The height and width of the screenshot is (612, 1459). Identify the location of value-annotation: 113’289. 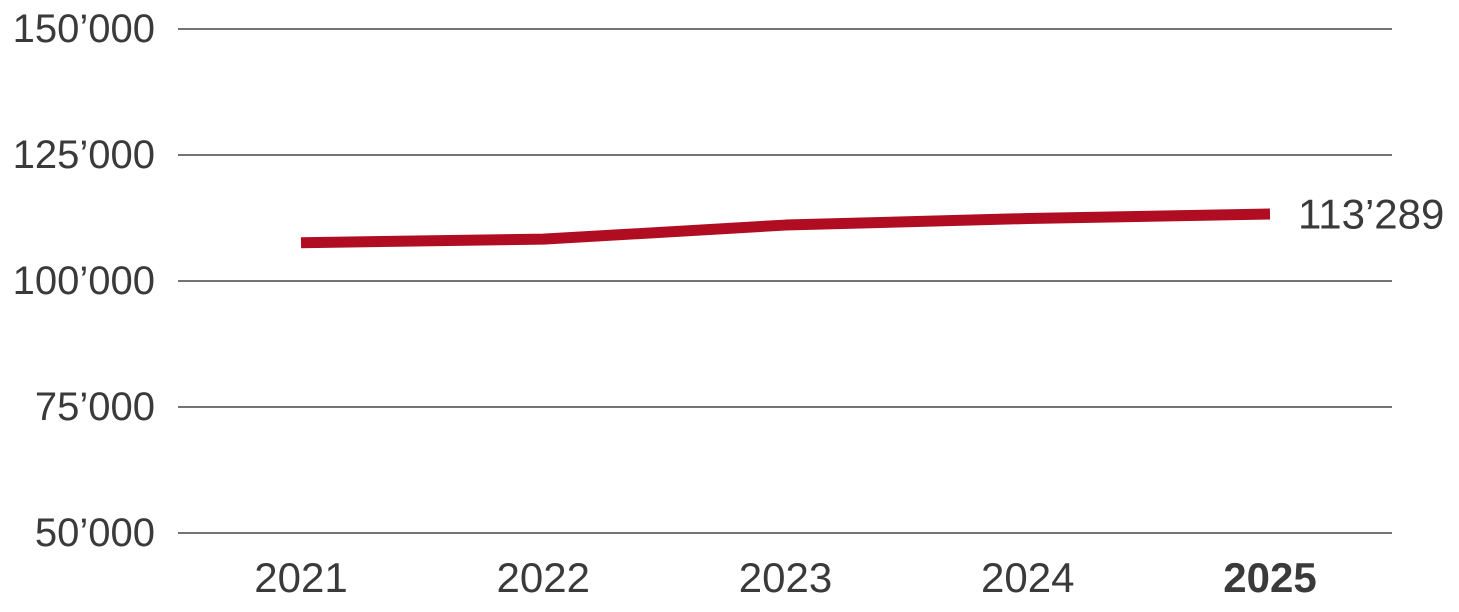
(1371, 214).